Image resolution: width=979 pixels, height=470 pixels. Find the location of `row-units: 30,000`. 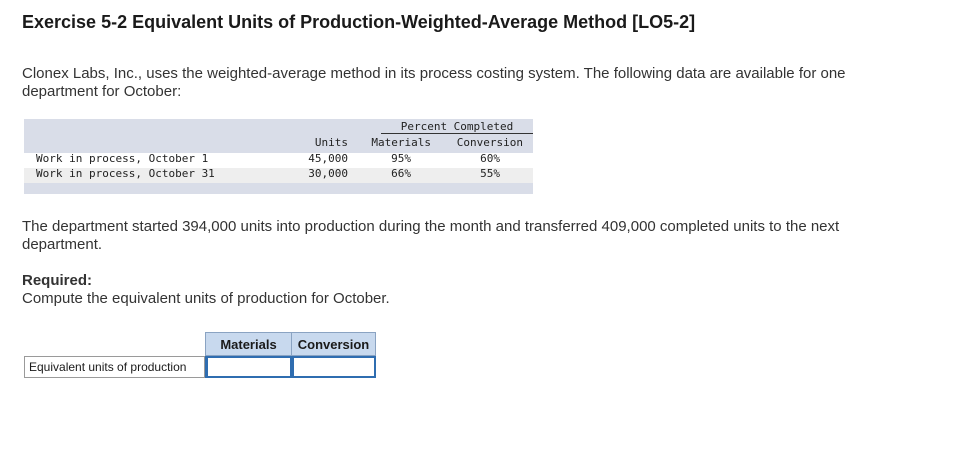

row-units: 30,000 is located at coordinates (328, 173).